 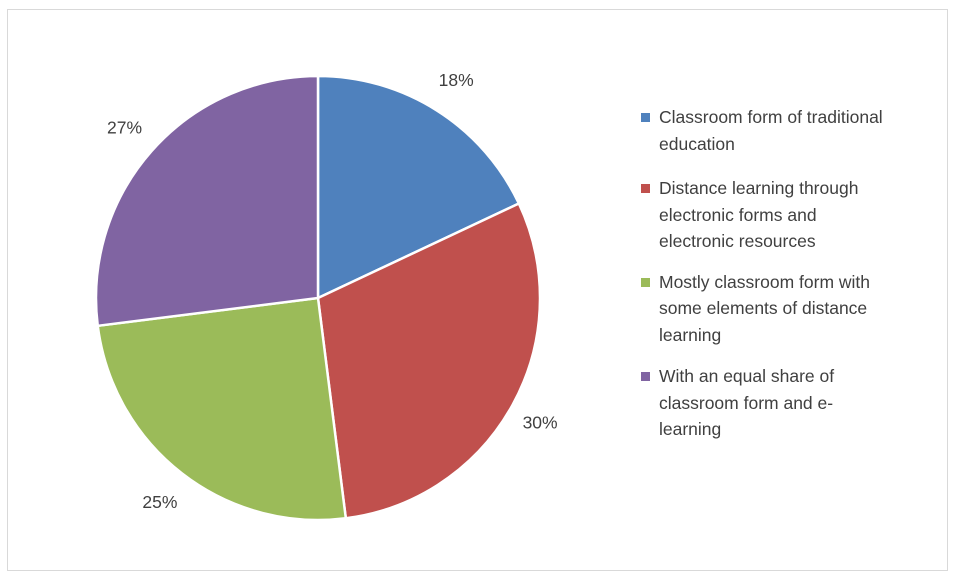 I want to click on data-label-mostly-classroom: 25%, so click(x=159, y=502).